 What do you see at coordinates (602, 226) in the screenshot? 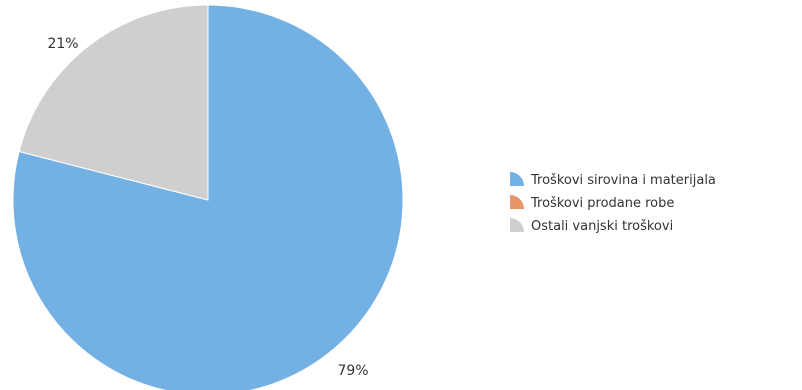
I see `legend-item-label: Ostali vanjski troškovi` at bounding box center [602, 226].